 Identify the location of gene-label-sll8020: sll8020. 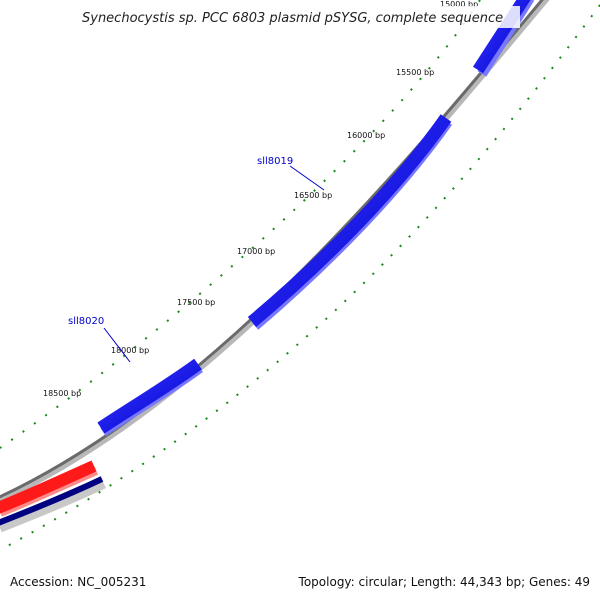
(86, 321).